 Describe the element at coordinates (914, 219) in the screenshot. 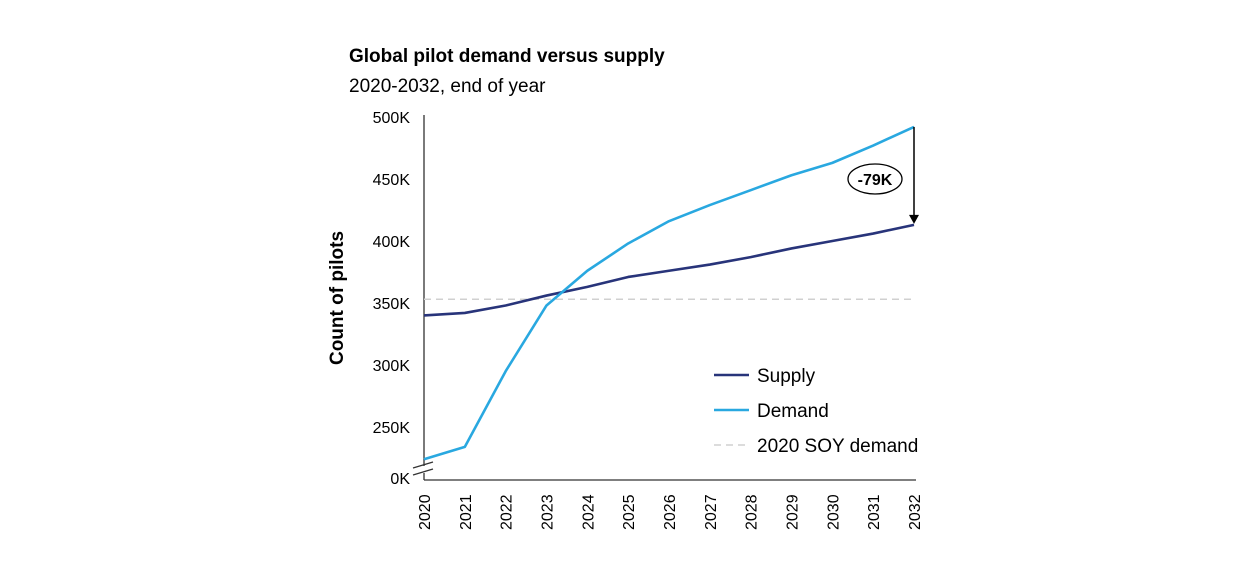

I see `gap-arrowhead` at that location.